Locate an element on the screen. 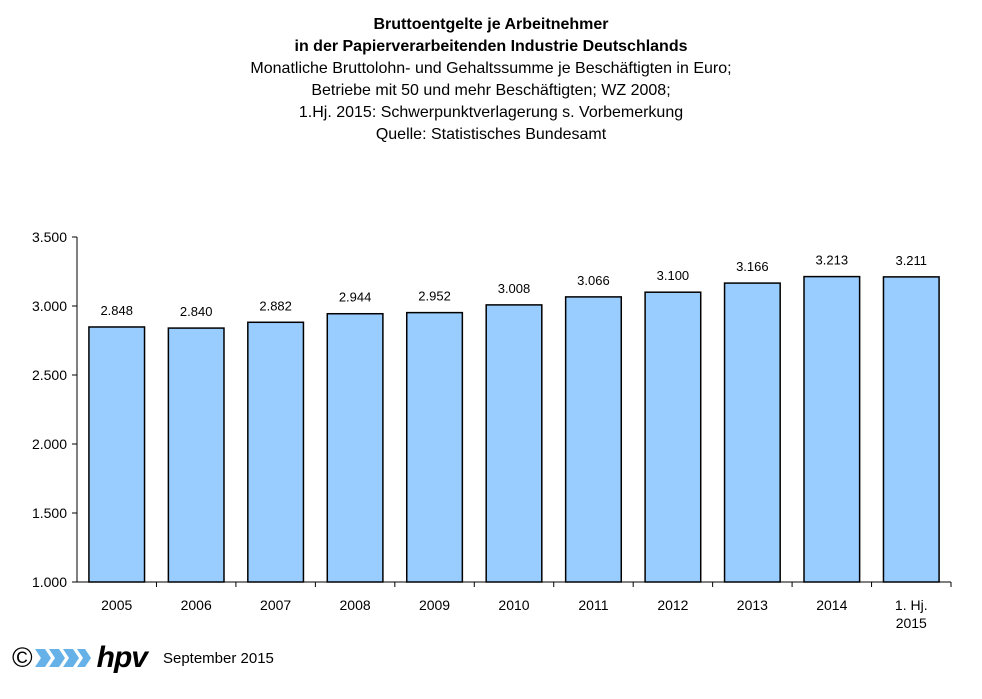  x-tick-label: 2005 is located at coordinates (116, 605).